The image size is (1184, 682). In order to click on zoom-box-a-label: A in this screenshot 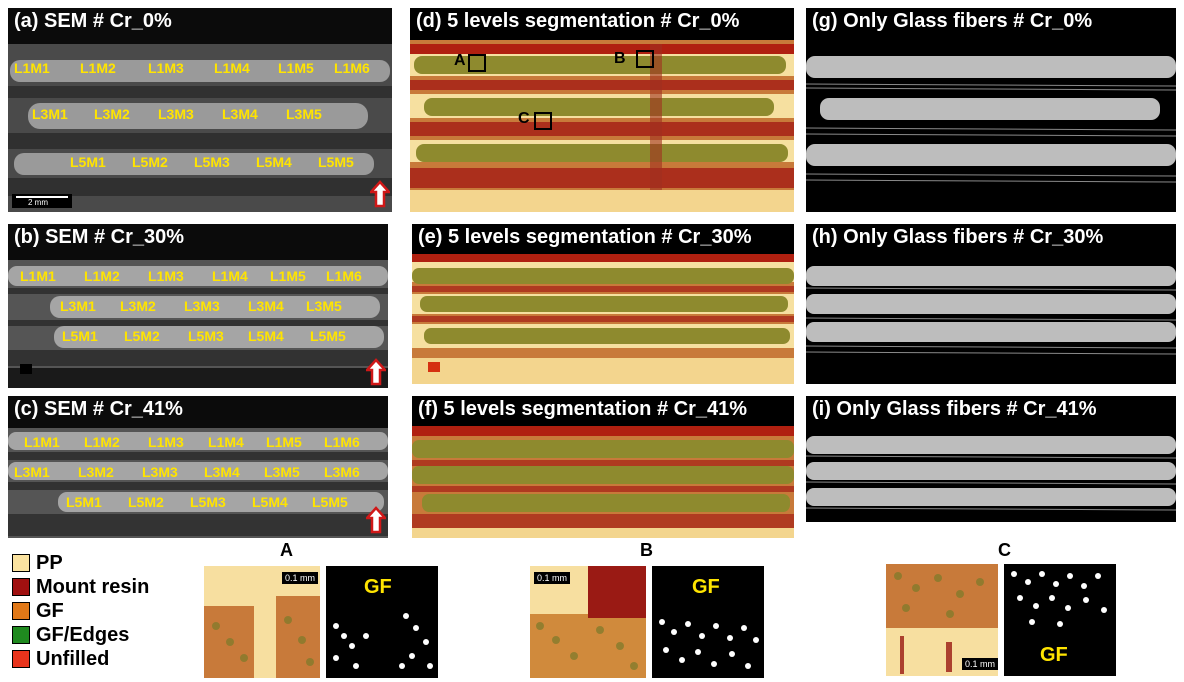, I will do `click(460, 60)`.